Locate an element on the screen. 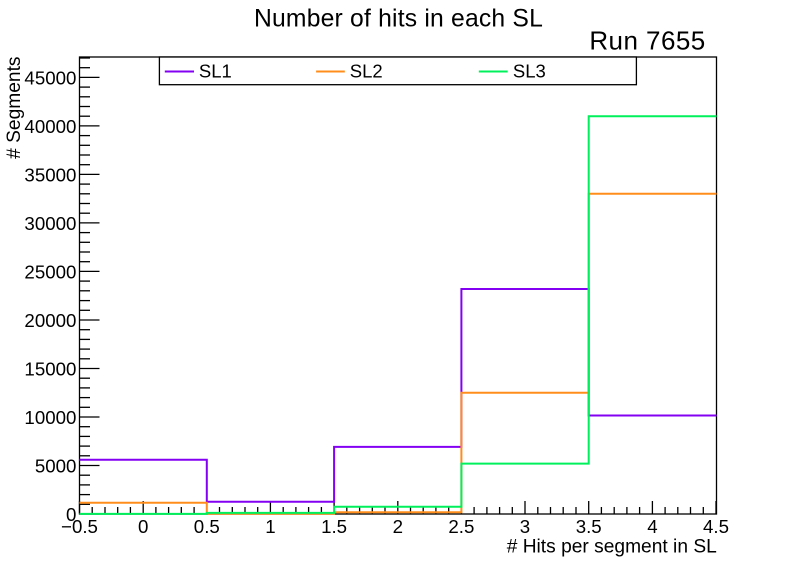 This screenshot has width=796, height=577. svg-text: 3.5 is located at coordinates (589, 526).